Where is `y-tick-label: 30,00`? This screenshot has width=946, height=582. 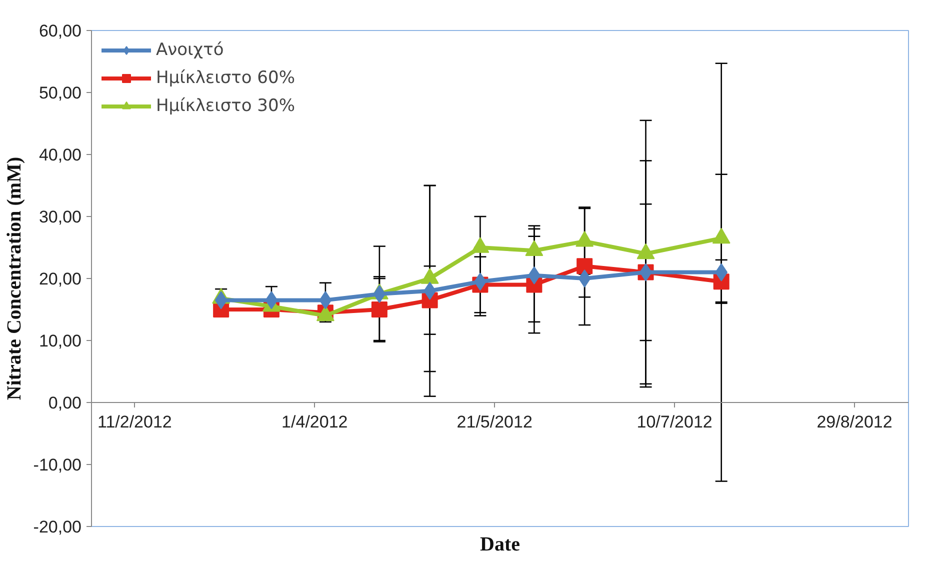 y-tick-label: 30,00 is located at coordinates (60, 217).